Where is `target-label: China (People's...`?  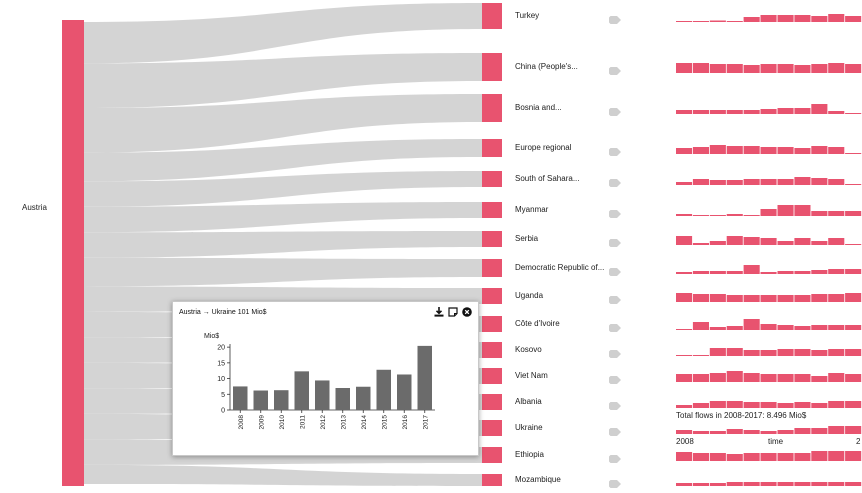 target-label: China (People's... is located at coordinates (546, 66).